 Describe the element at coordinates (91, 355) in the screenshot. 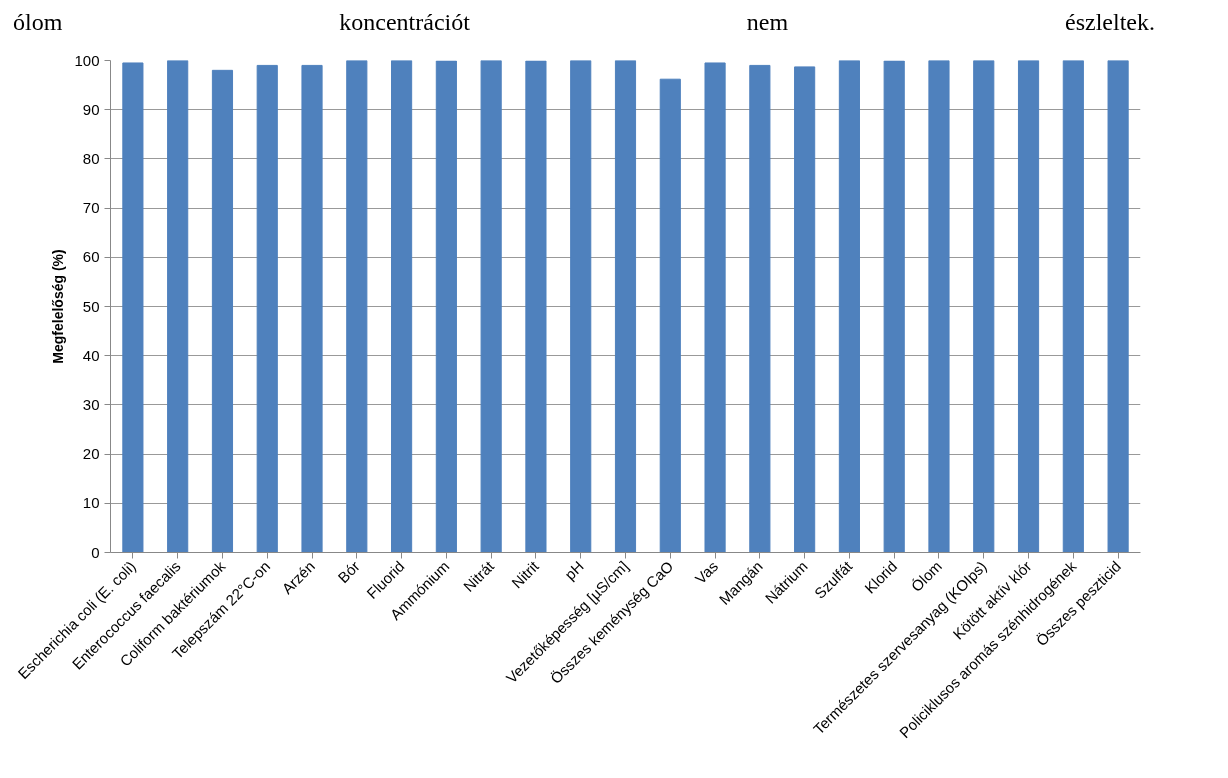

I see `y-tick-label: 40` at that location.